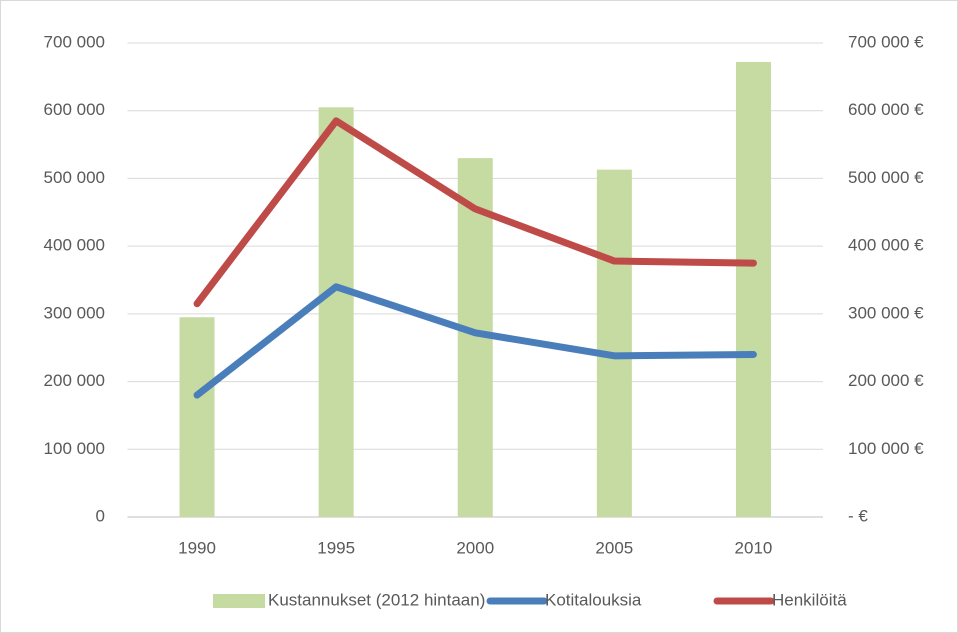 Image resolution: width=958 pixels, height=633 pixels. What do you see at coordinates (614, 547) in the screenshot?
I see `x-tick-label: 2005` at bounding box center [614, 547].